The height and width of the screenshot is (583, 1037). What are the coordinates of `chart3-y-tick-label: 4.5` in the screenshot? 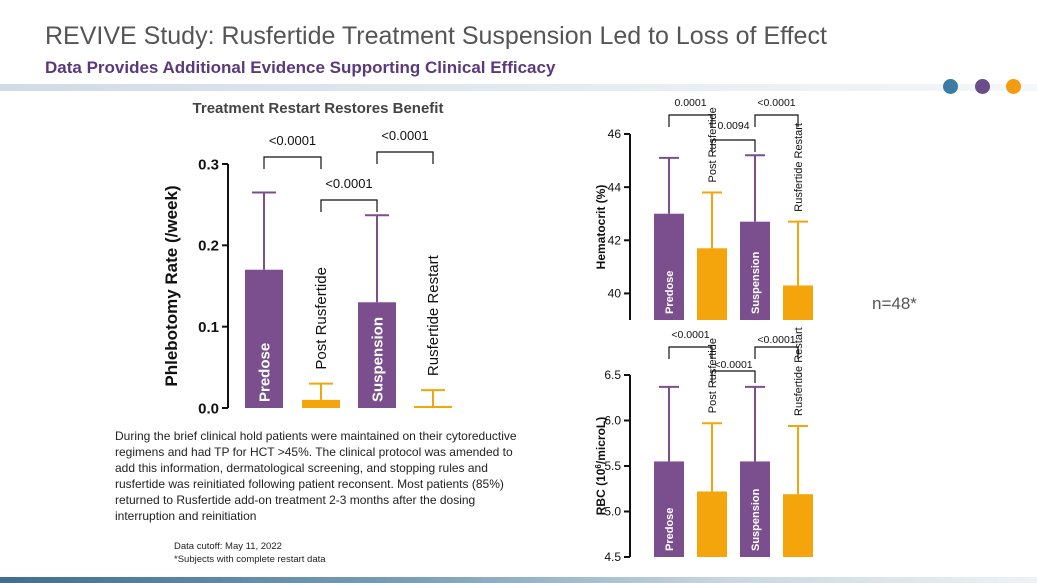 It's located at (612, 557).